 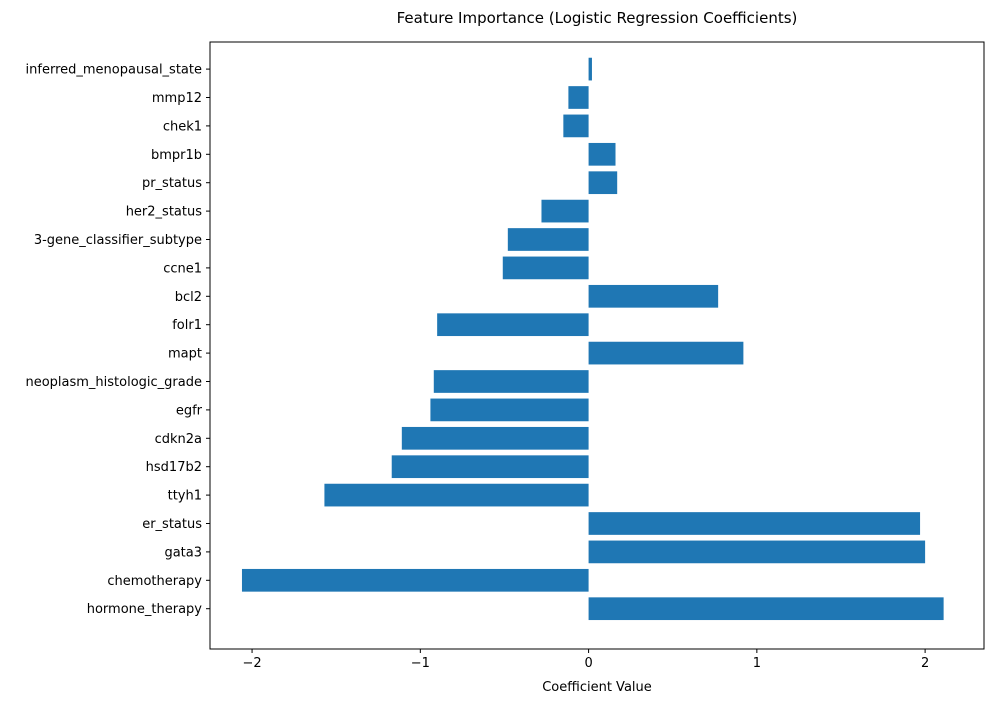 What do you see at coordinates (588, 663) in the screenshot?
I see `x-tick-label: 0` at bounding box center [588, 663].